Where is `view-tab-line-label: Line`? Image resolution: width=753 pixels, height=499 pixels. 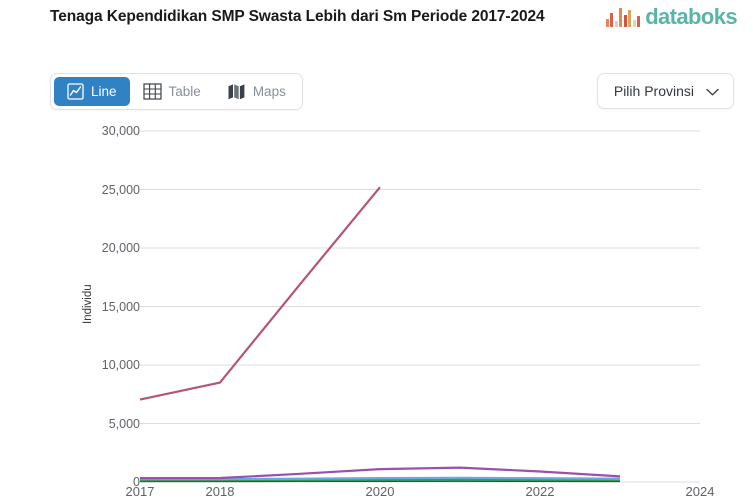
view-tab-line-label: Line is located at coordinates (104, 91).